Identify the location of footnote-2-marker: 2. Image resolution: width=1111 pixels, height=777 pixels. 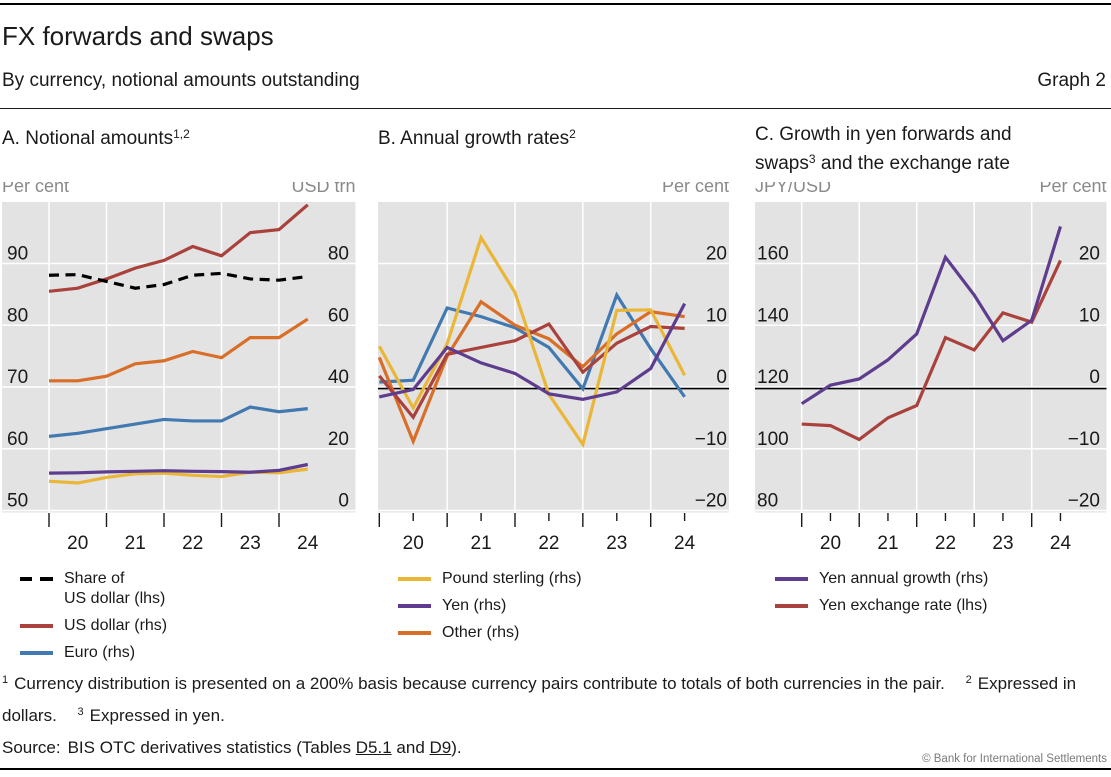
(968, 680).